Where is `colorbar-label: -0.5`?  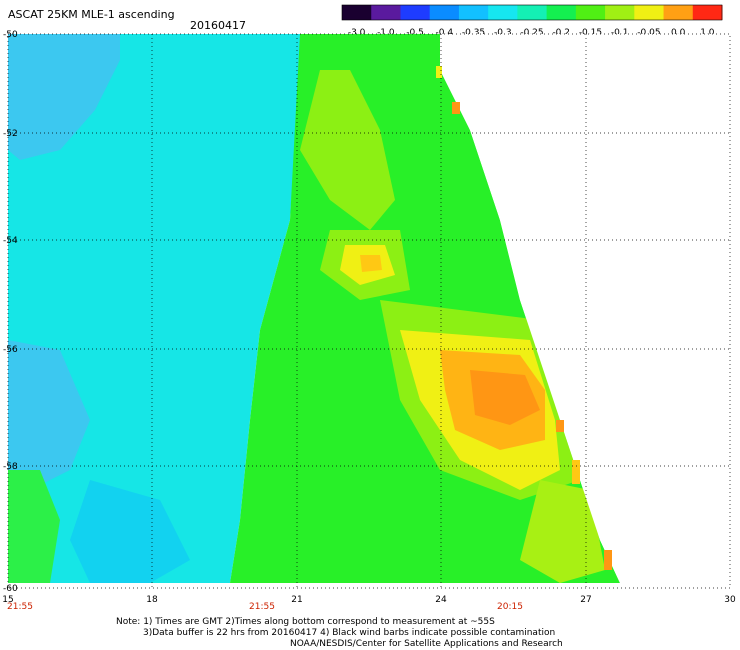
colorbar-label: -0.5 is located at coordinates (415, 33).